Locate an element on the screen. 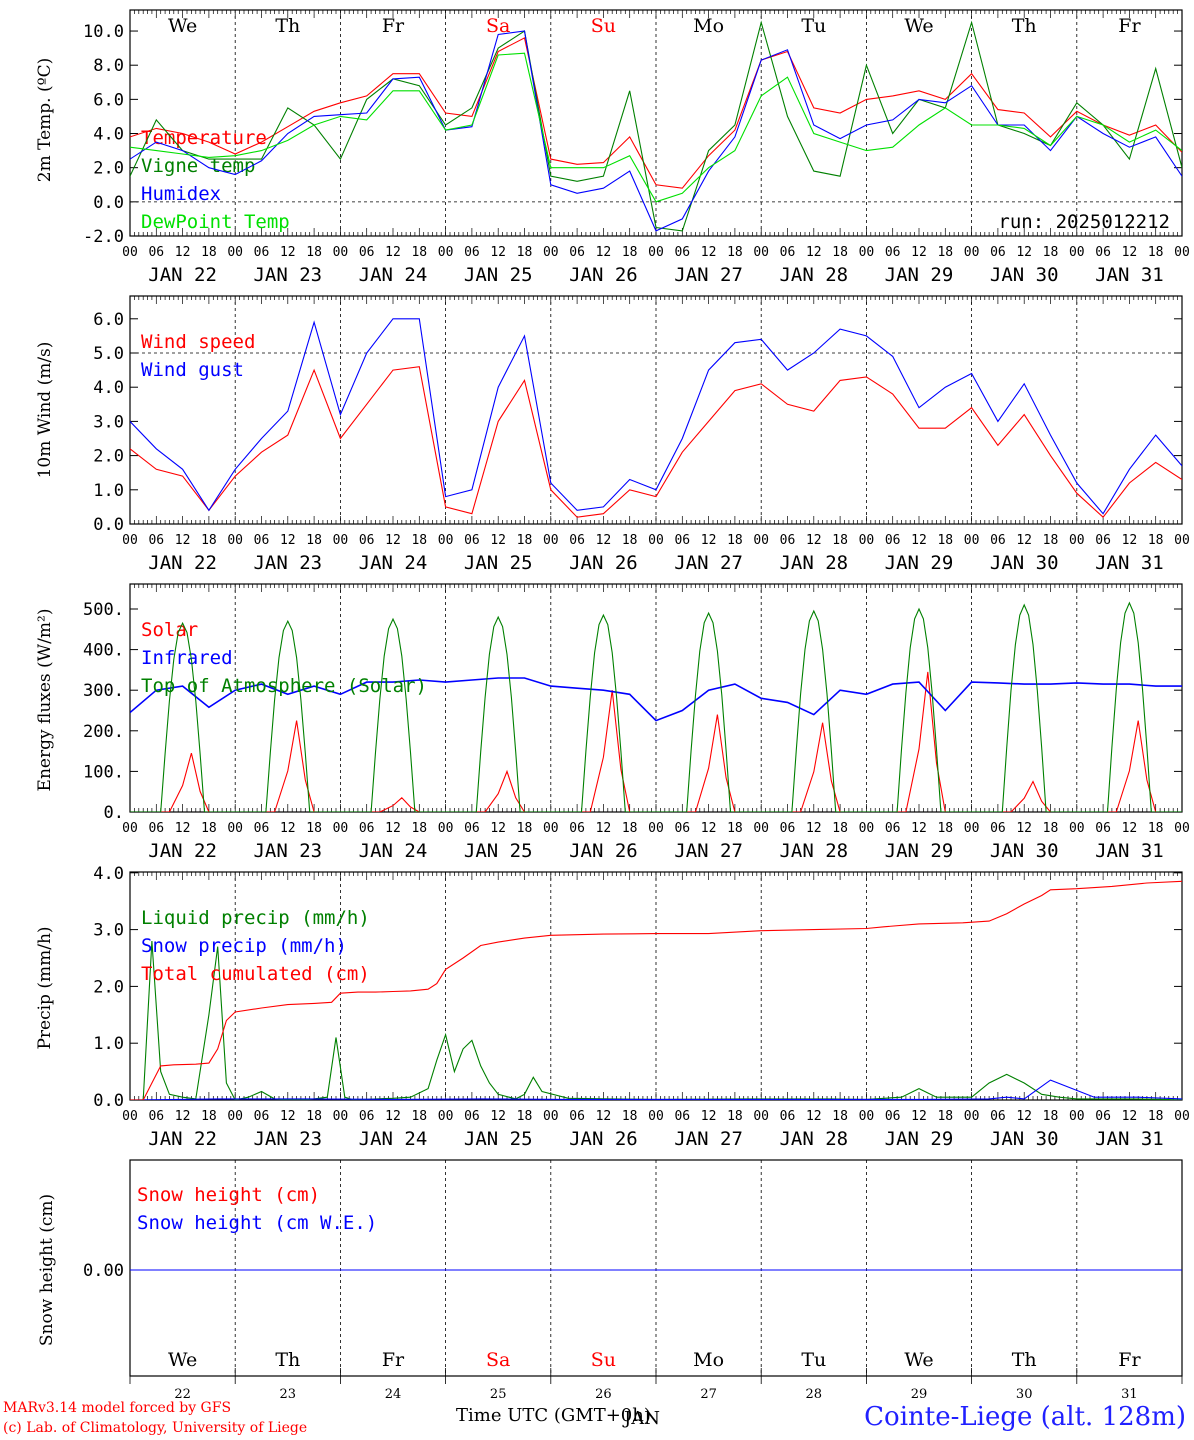  series-wind-gust is located at coordinates (656, 416).